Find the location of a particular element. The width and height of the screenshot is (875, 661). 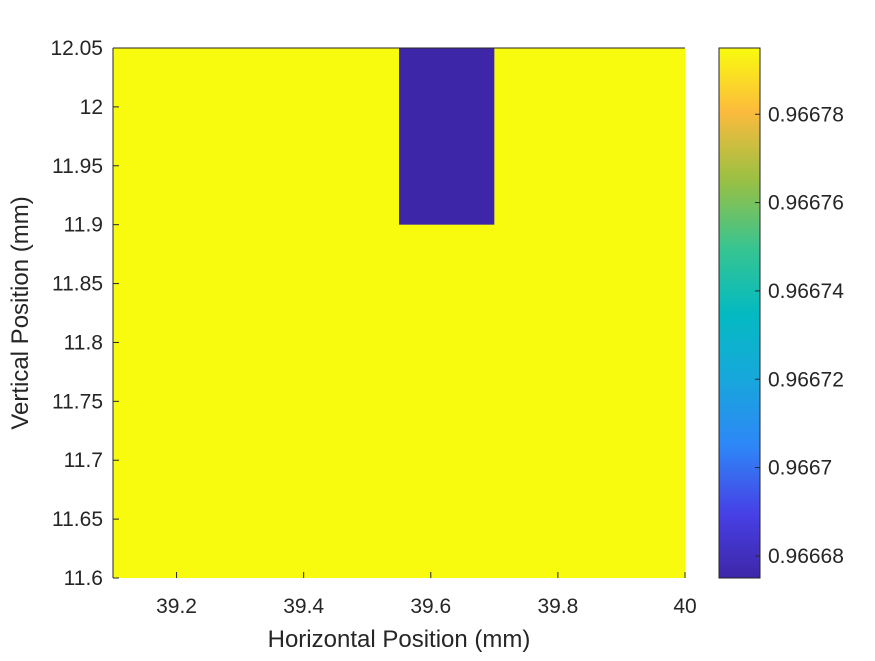

y-tick-label: 11.7 is located at coordinates (83, 460).